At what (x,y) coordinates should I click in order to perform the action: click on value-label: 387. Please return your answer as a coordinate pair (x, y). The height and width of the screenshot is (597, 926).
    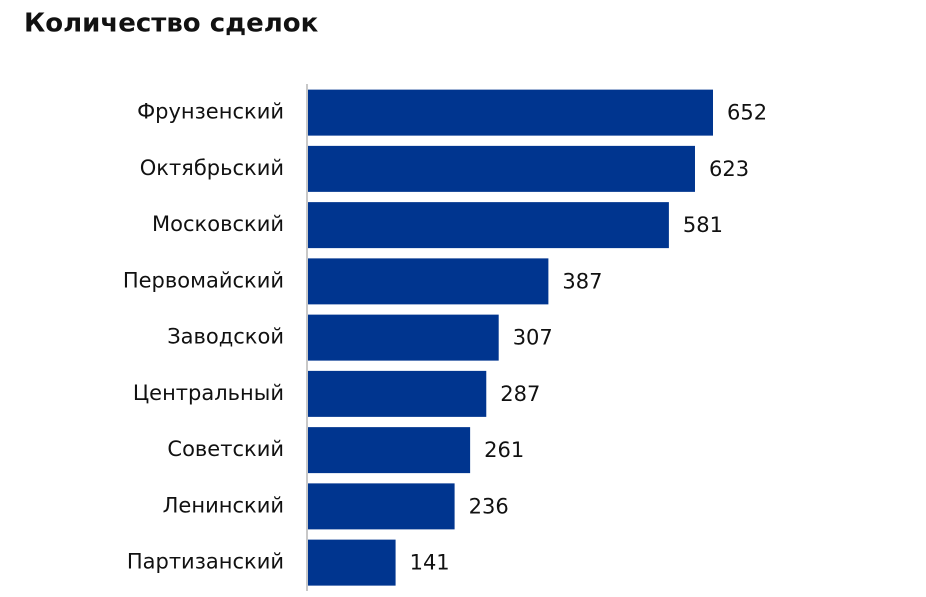
    Looking at the image, I should click on (582, 281).